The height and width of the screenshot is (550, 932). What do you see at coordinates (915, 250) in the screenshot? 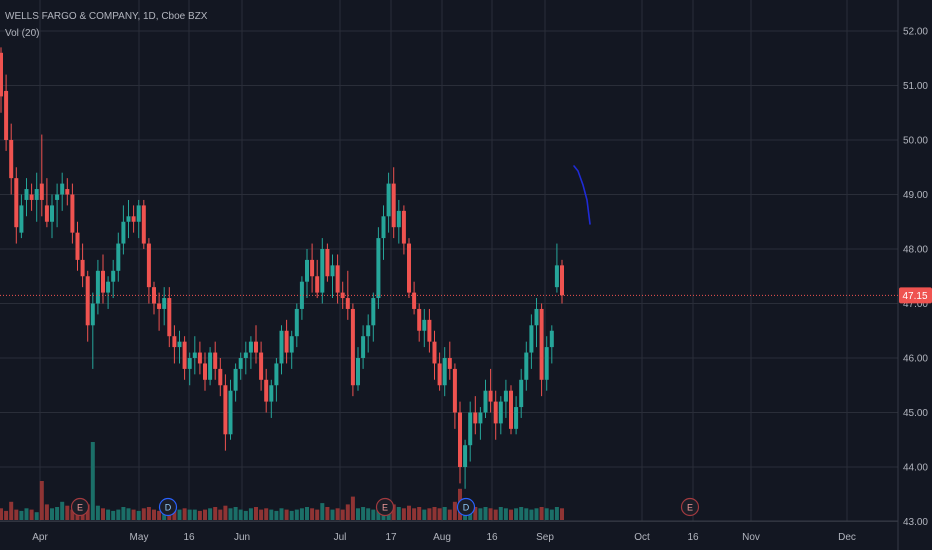
I see `price-axis-label: 48.00` at bounding box center [915, 250].